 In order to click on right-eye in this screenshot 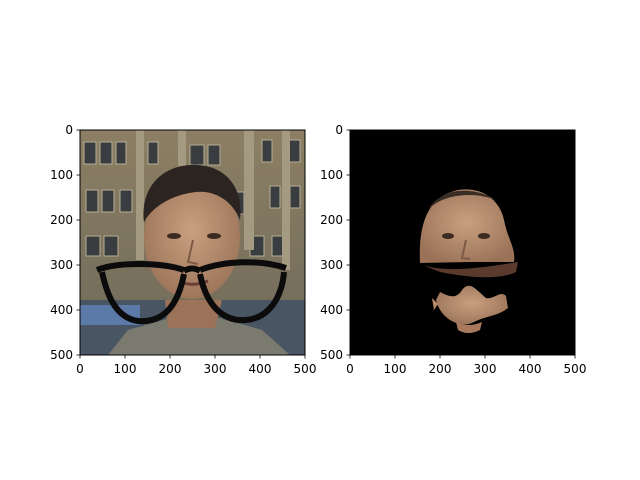, I will do `click(214, 236)`.